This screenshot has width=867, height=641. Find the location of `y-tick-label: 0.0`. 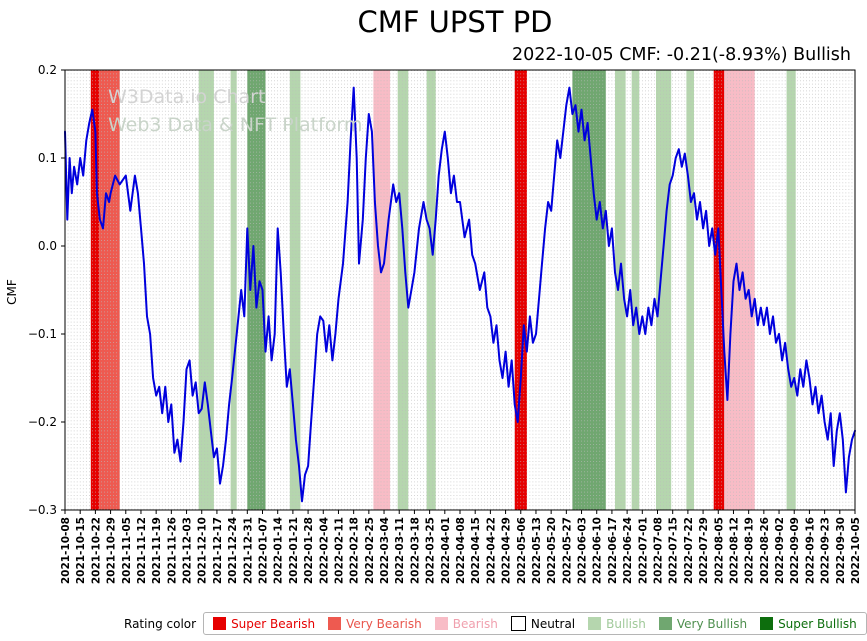

y-tick-label: 0.0 is located at coordinates (47, 246).